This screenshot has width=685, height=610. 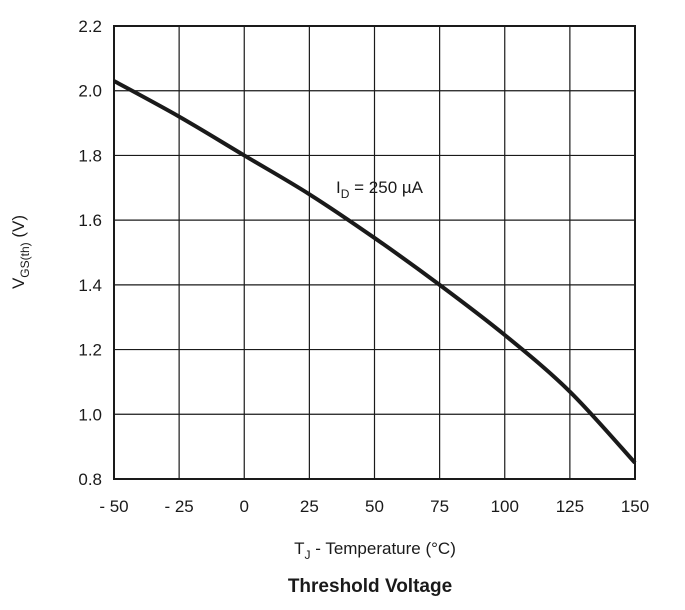 What do you see at coordinates (635, 506) in the screenshot?
I see `x-tick-label: 150` at bounding box center [635, 506].